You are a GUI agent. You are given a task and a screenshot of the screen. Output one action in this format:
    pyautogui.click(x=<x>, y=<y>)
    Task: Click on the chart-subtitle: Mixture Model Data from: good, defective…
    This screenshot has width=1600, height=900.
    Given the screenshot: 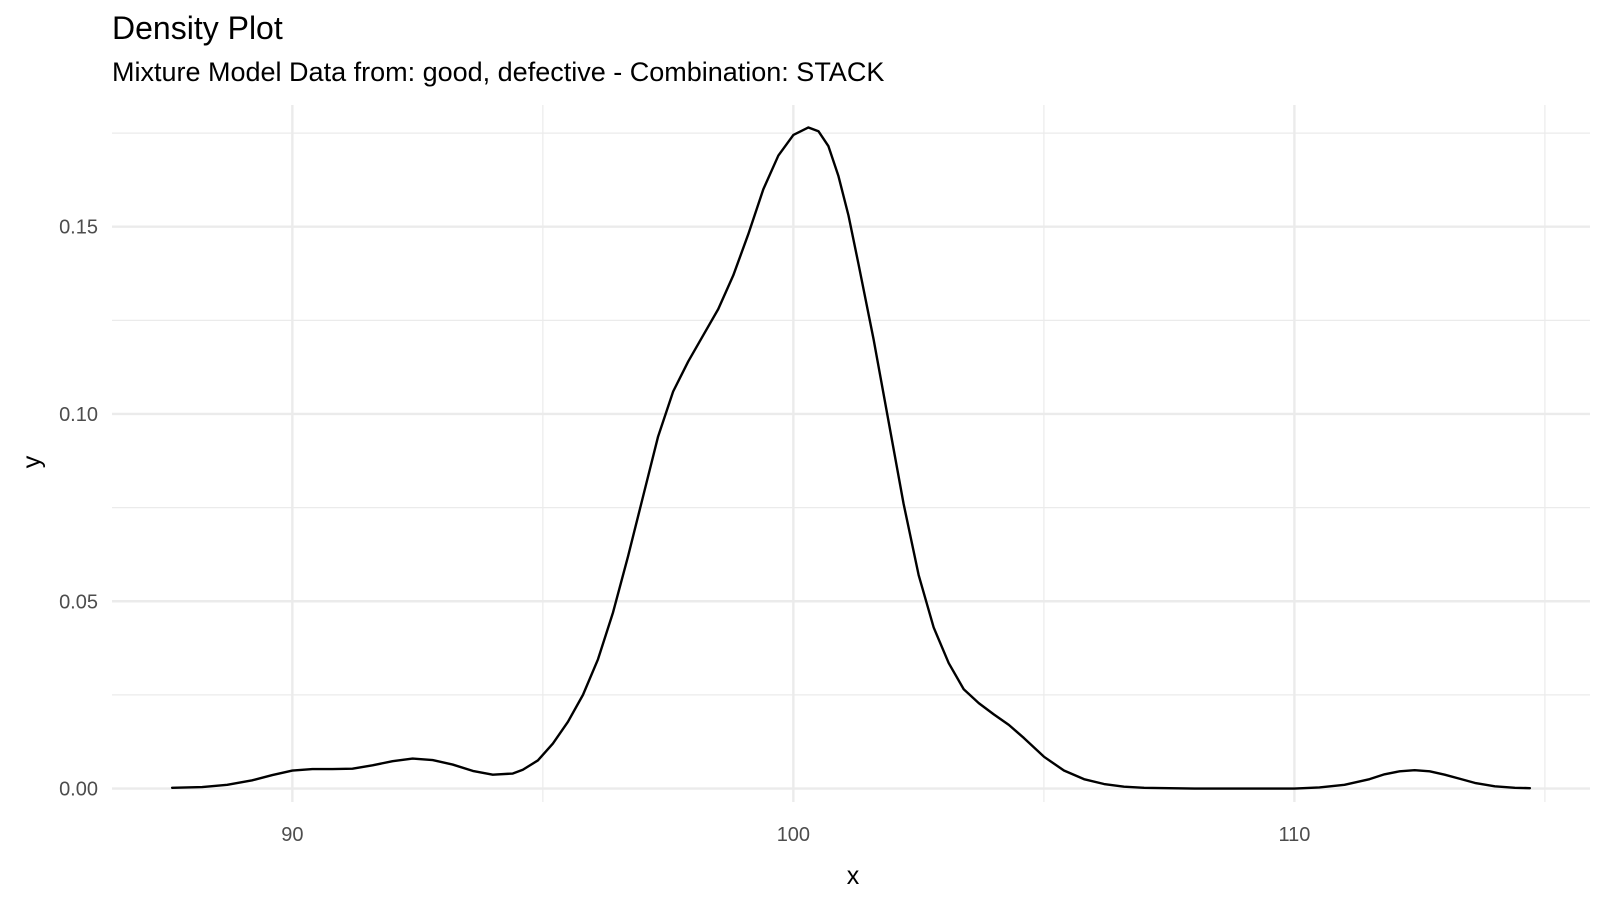 What is the action you would take?
    pyautogui.click(x=498, y=72)
    